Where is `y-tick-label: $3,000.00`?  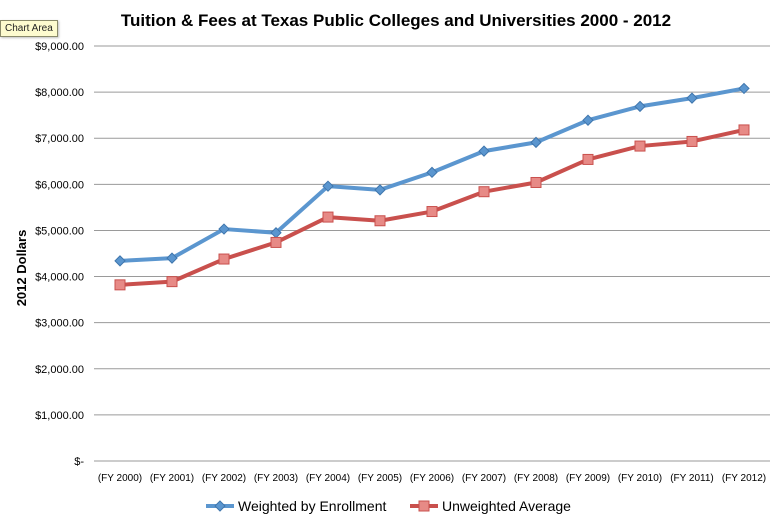 y-tick-label: $3,000.00 is located at coordinates (59, 324).